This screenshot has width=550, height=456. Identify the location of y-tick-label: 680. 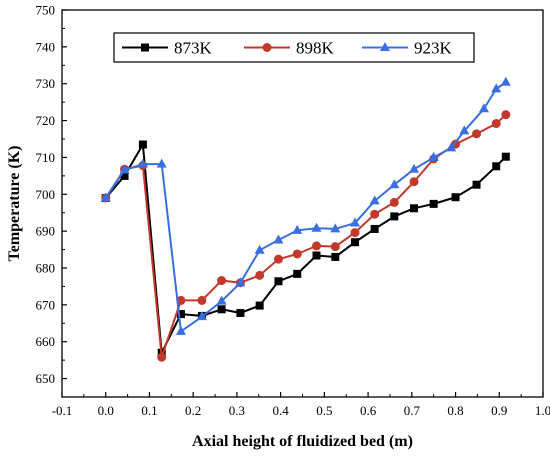
(46, 268).